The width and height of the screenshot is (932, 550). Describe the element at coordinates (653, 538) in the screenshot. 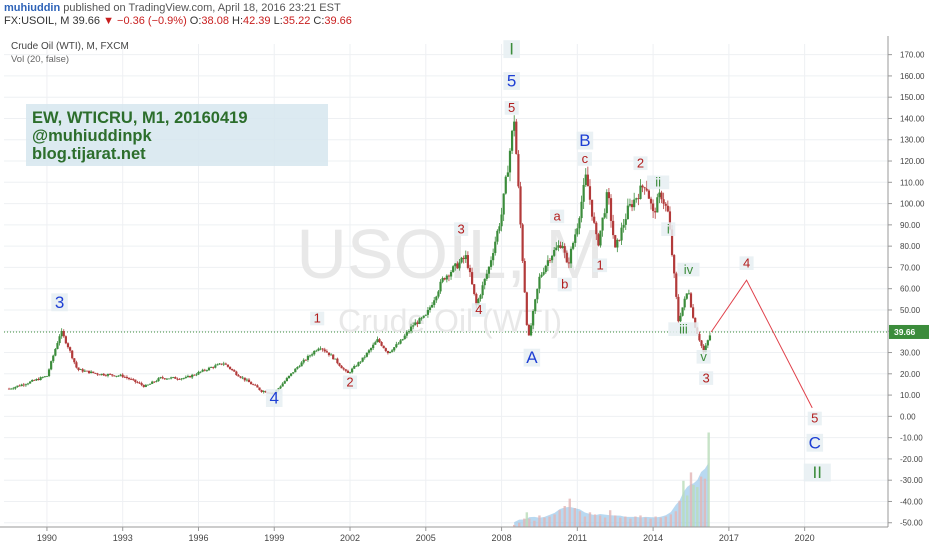

I see `x-tick-label: 2014` at that location.